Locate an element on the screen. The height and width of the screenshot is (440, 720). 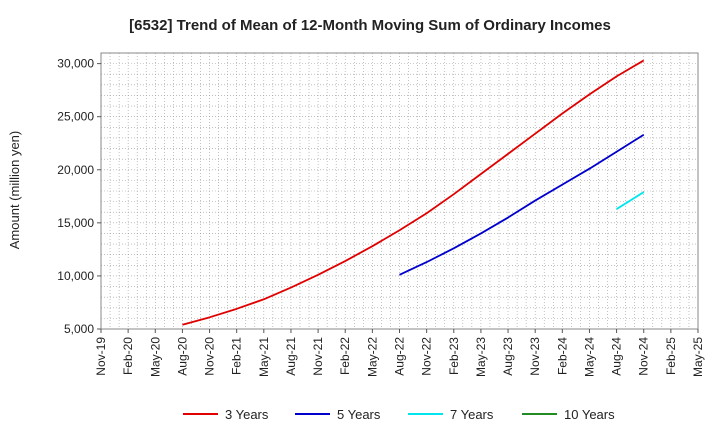
x-tick-label: May-22 is located at coordinates (372, 357).